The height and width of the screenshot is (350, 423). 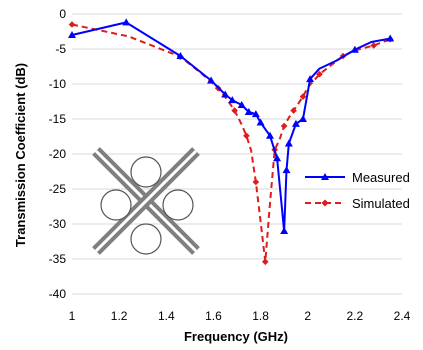 What do you see at coordinates (325, 176) in the screenshot?
I see `legend-measured-marker` at bounding box center [325, 176].